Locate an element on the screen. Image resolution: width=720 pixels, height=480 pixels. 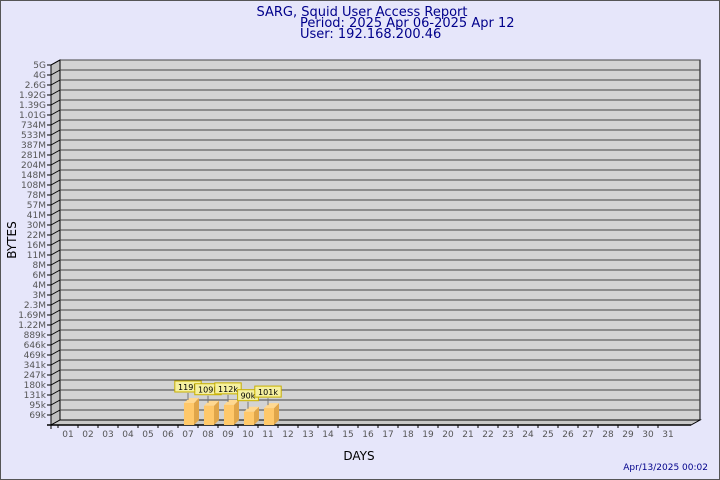
data-label-box is located at coordinates (268, 391).